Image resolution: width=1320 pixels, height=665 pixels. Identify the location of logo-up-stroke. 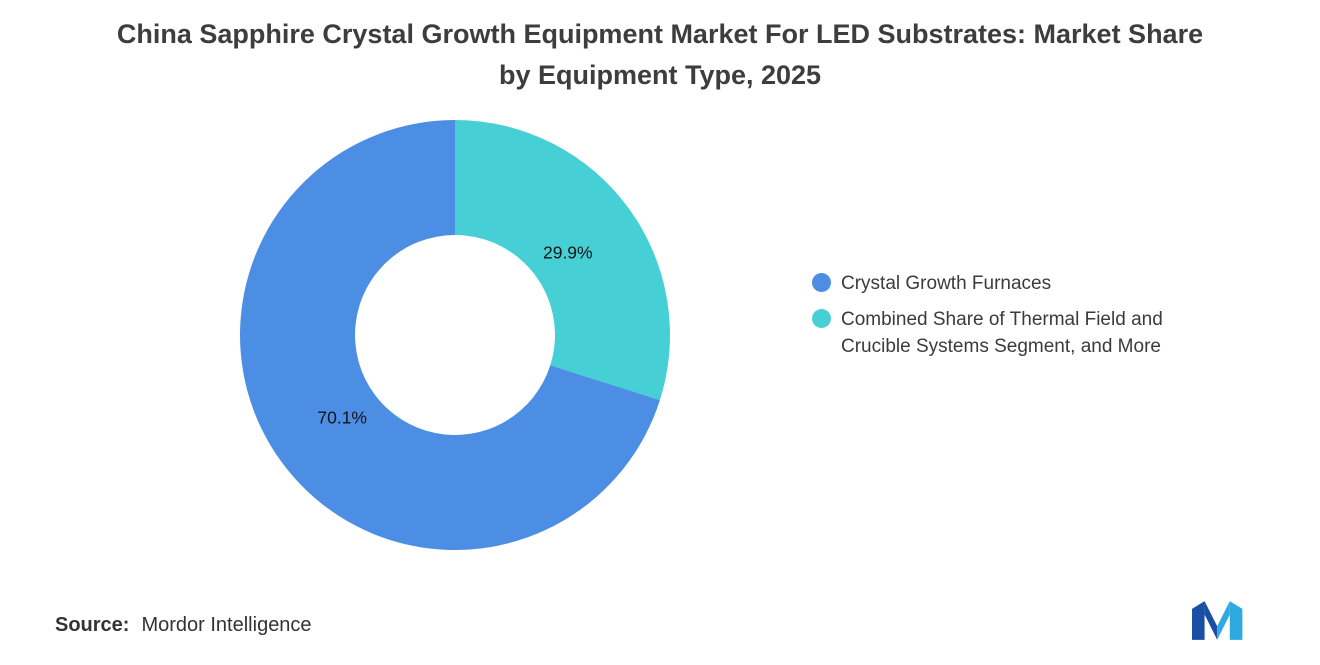
(1223, 620).